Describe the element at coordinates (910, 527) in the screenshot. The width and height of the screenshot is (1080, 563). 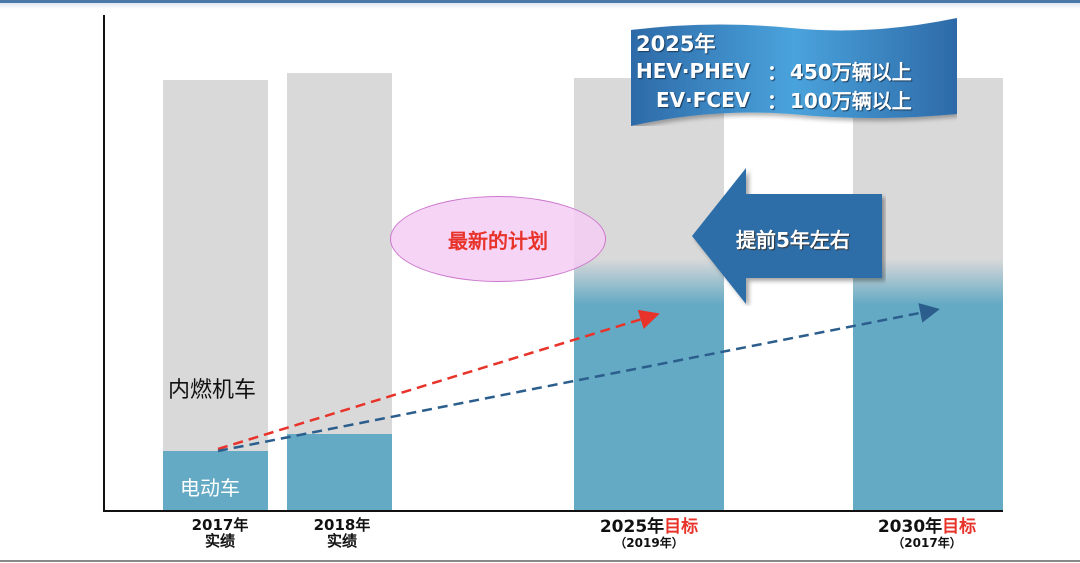
I see `xlabel-year: 2030年` at that location.